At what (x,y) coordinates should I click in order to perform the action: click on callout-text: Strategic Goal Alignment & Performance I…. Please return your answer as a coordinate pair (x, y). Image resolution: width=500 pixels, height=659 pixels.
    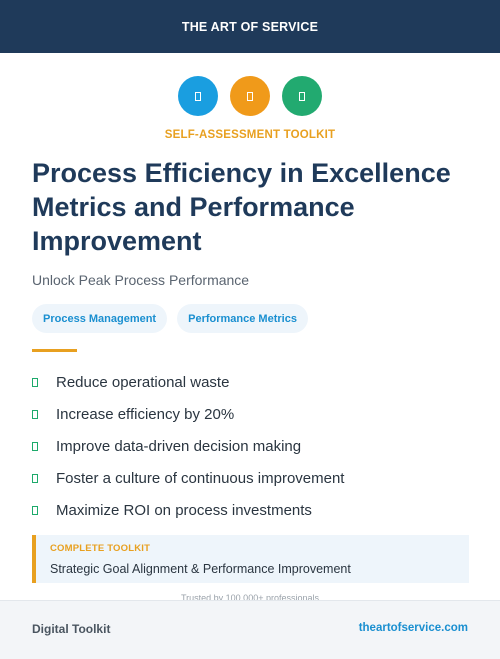
    Looking at the image, I should click on (200, 569).